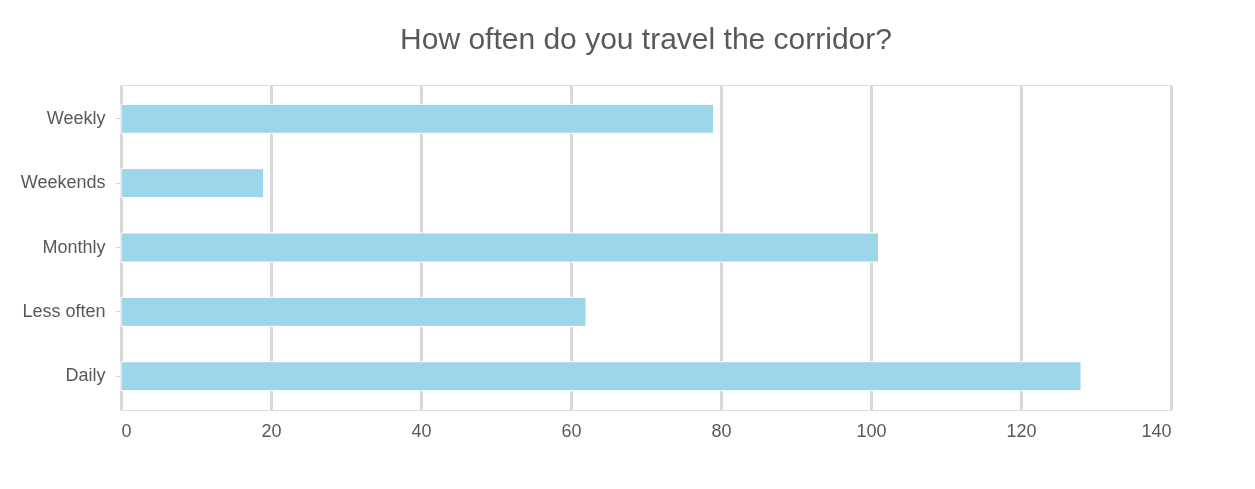 The width and height of the screenshot is (1255, 489). Describe the element at coordinates (63, 182) in the screenshot. I see `y-tick-label: Weekends` at that location.